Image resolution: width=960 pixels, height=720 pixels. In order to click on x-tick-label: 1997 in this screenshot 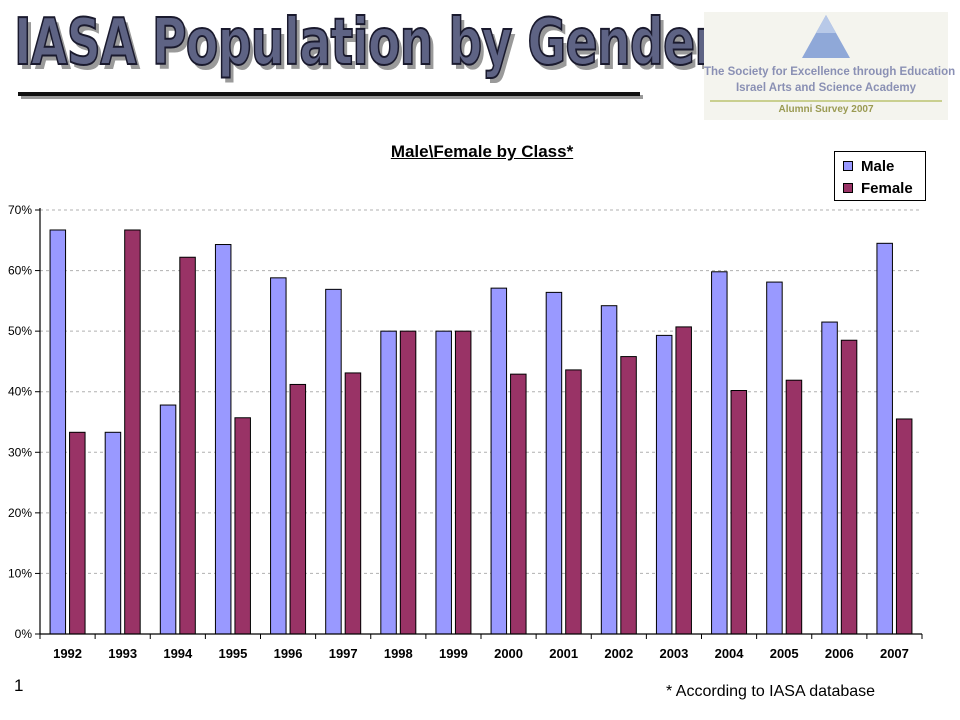, I will do `click(343, 653)`.